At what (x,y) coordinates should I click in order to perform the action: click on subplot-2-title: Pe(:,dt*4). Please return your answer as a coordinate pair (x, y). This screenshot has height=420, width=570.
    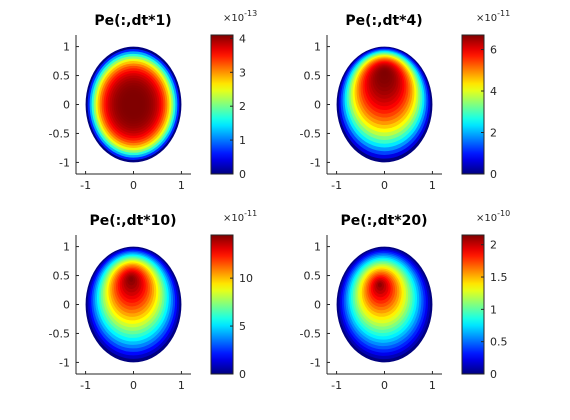
    Looking at the image, I should click on (383, 21).